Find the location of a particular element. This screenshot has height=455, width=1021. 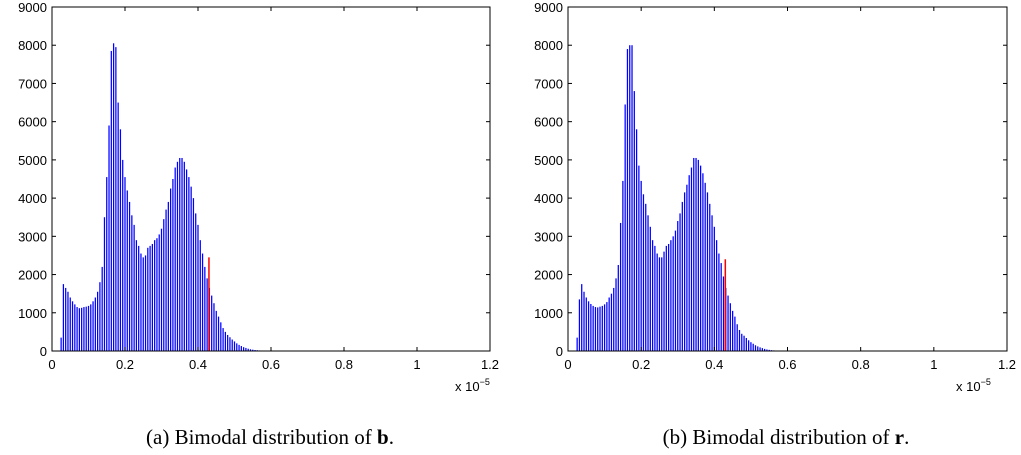

chart-b-caption: (b) Bimodal distribution of r. is located at coordinates (786, 437).